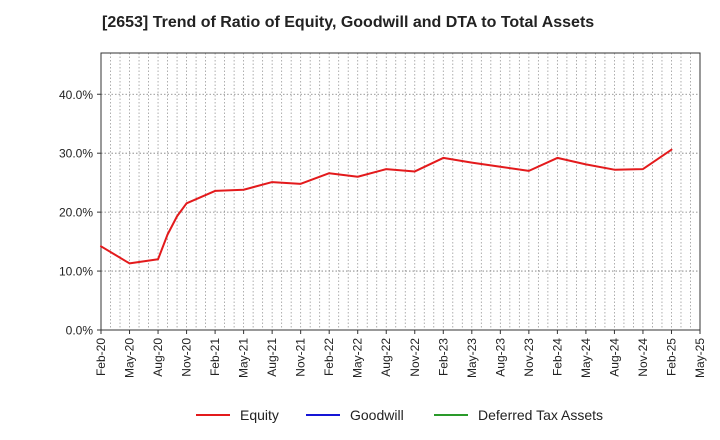 This screenshot has width=720, height=440. I want to click on x-tick-label: May-22, so click(358, 358).